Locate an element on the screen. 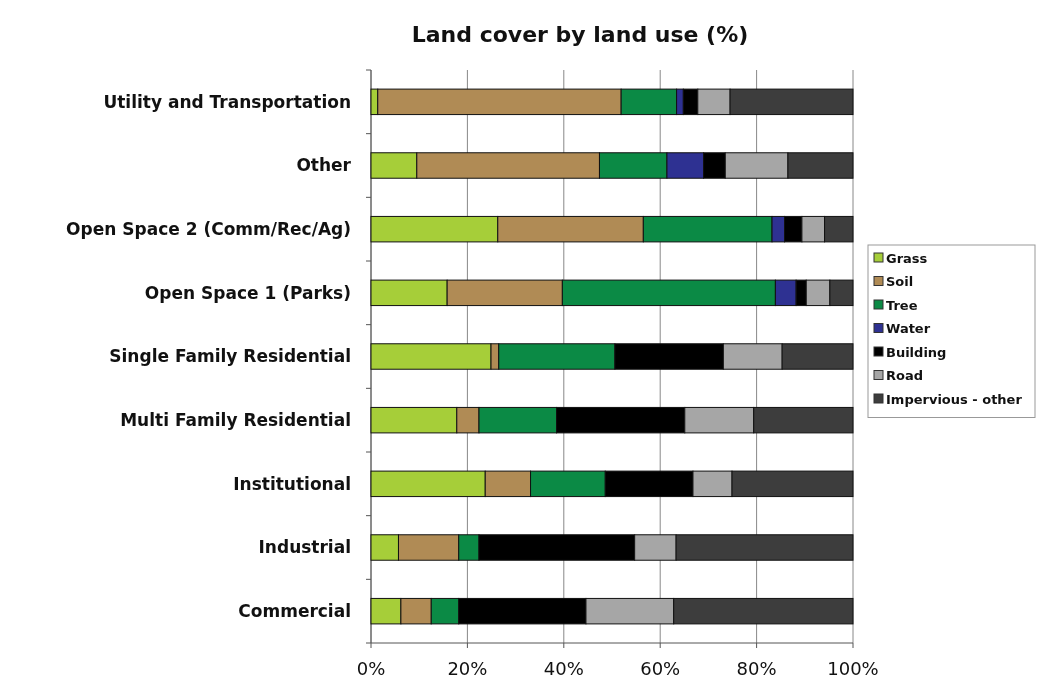 Image resolution: width=1039 pixels, height=687 pixels. chart-title: Land cover by land use (%) is located at coordinates (580, 34).